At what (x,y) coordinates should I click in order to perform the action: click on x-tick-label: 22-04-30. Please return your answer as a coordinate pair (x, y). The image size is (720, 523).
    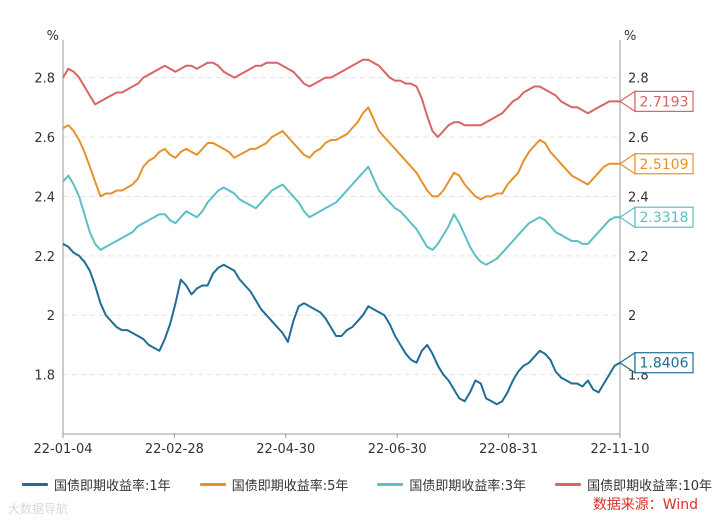
    Looking at the image, I should click on (285, 449).